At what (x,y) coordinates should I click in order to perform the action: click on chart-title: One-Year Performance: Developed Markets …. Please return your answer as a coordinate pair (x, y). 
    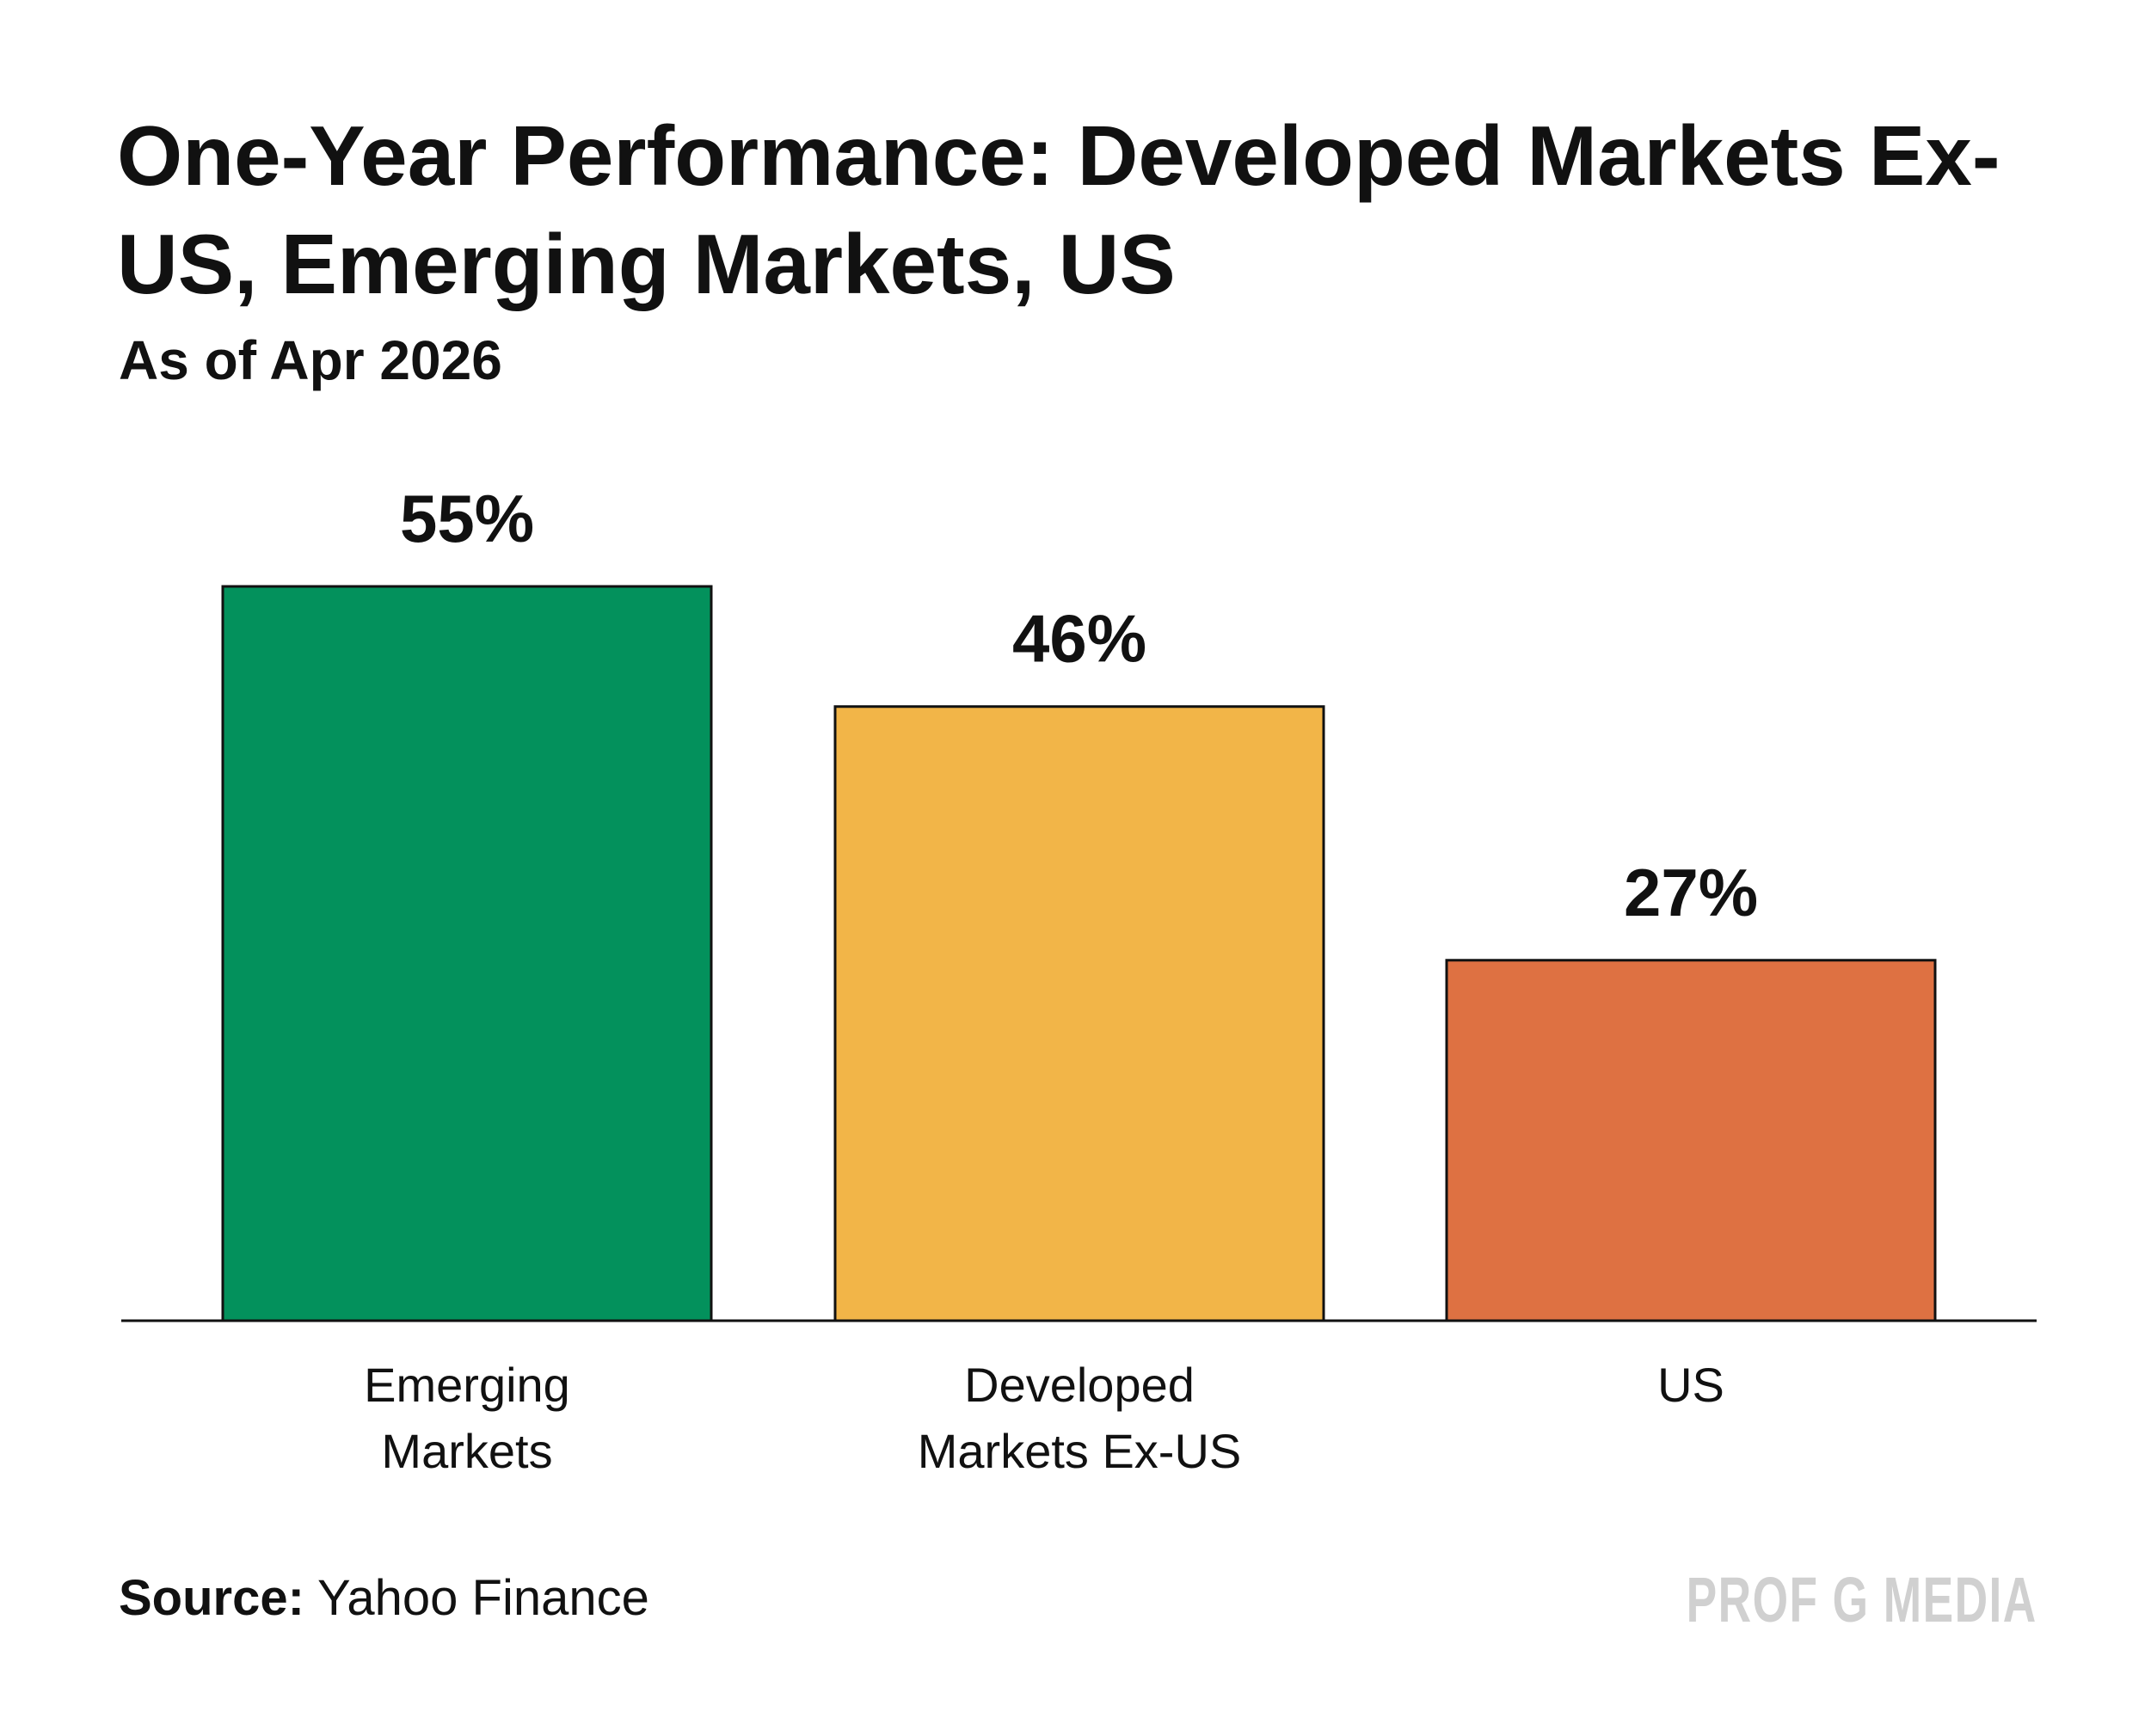
    Looking at the image, I should click on (1058, 210).